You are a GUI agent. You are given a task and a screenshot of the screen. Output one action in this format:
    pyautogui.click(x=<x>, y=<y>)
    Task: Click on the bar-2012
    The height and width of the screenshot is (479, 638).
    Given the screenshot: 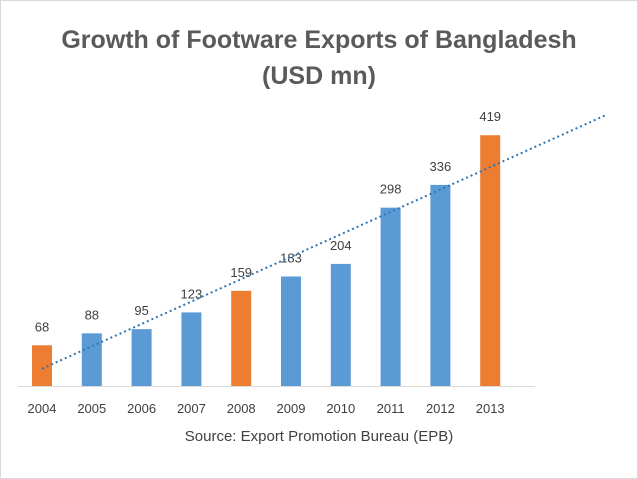 What is the action you would take?
    pyautogui.click(x=440, y=285)
    